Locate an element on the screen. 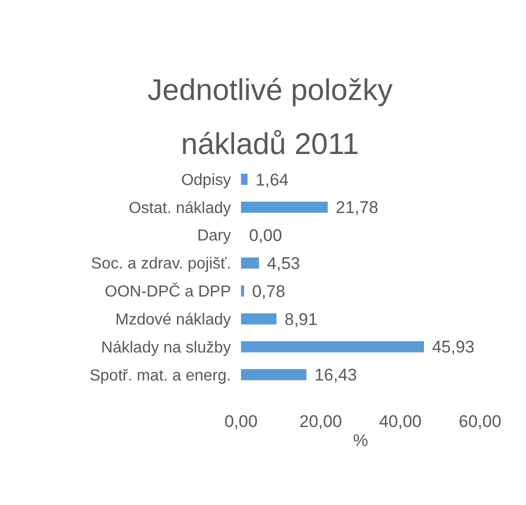 The image size is (526, 505). y-tick-label: OON-DPČ a DPP is located at coordinates (167, 291).